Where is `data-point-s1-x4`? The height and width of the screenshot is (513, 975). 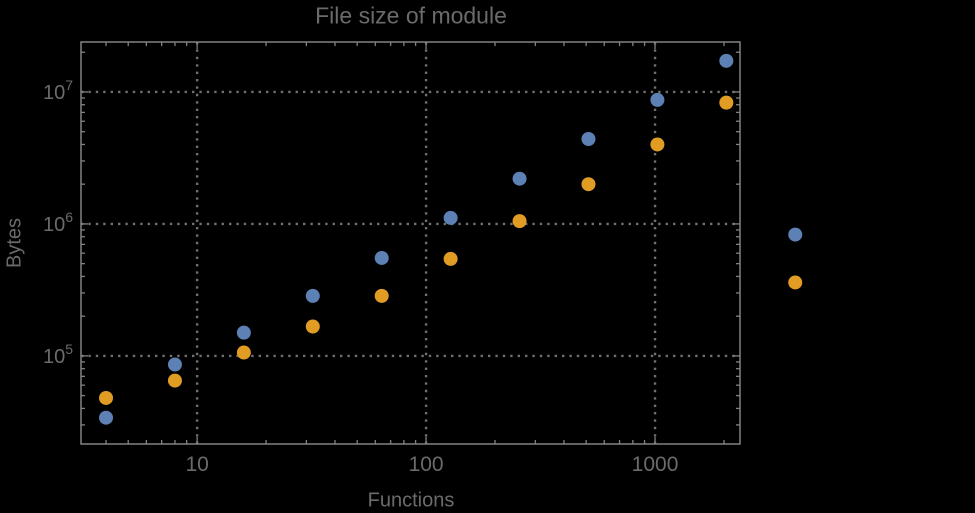 data-point-s1-x4 is located at coordinates (106, 417).